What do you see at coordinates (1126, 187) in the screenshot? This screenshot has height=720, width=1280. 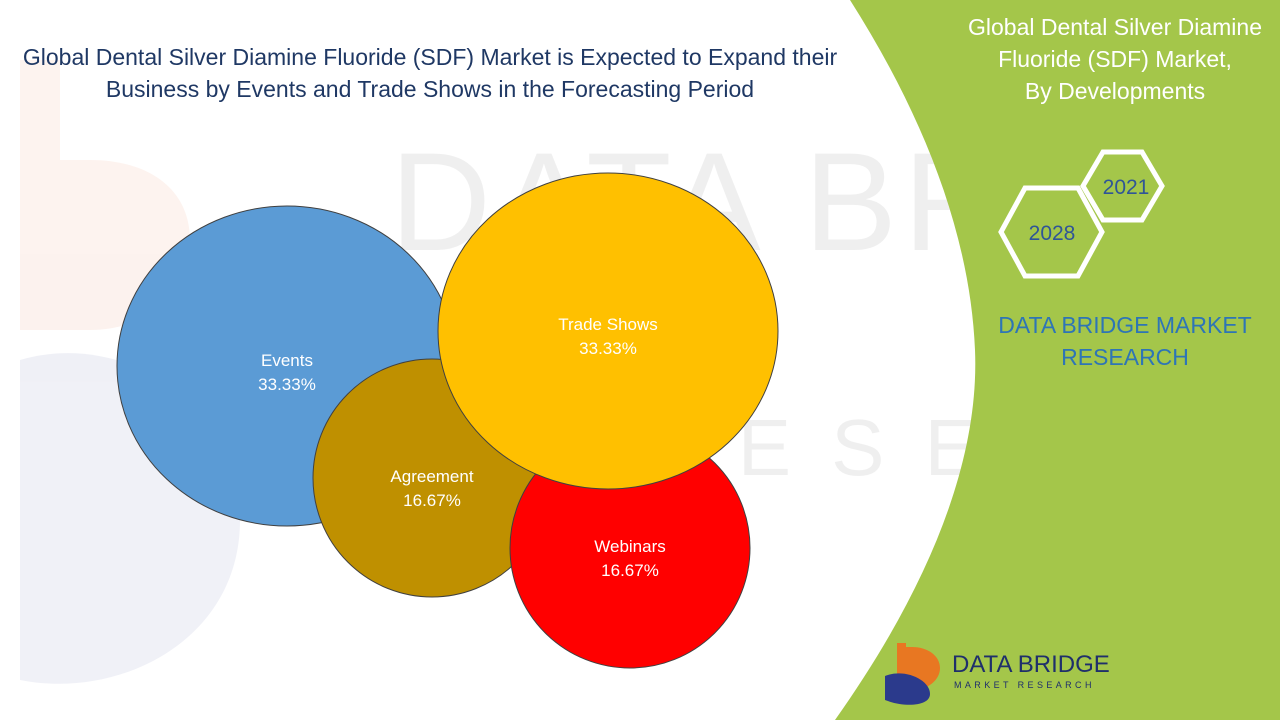 I see `year-2021-label: 2021` at bounding box center [1126, 187].